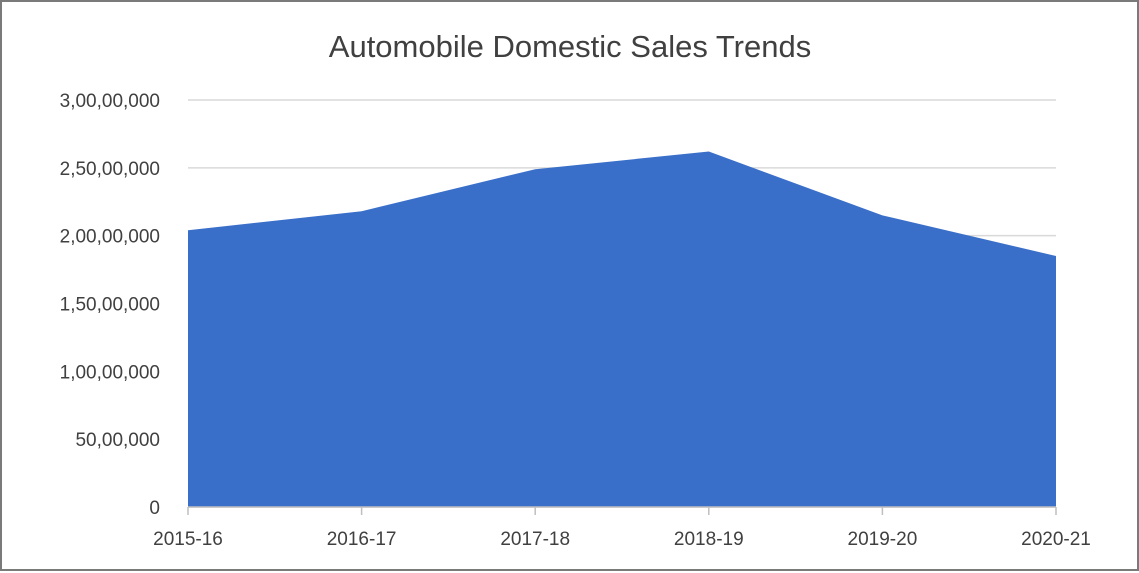 This screenshot has width=1139, height=573. What do you see at coordinates (110, 372) in the screenshot?
I see `y-tick-label: 1,00,00,000` at bounding box center [110, 372].